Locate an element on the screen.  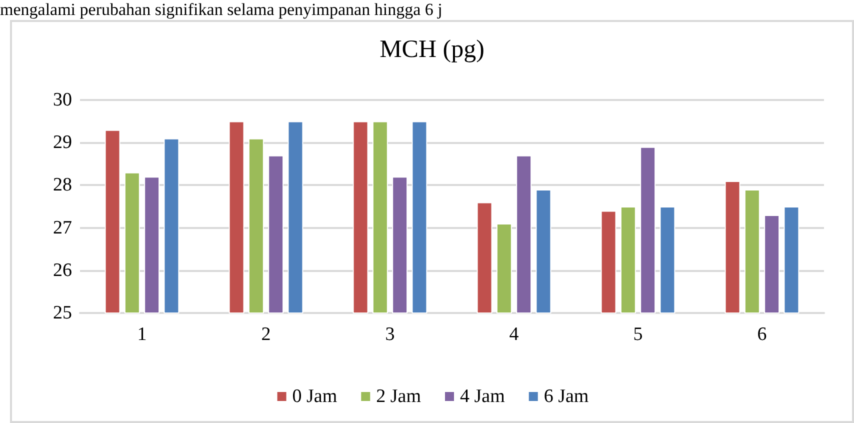
x-tick-label: 3 is located at coordinates (390, 334).